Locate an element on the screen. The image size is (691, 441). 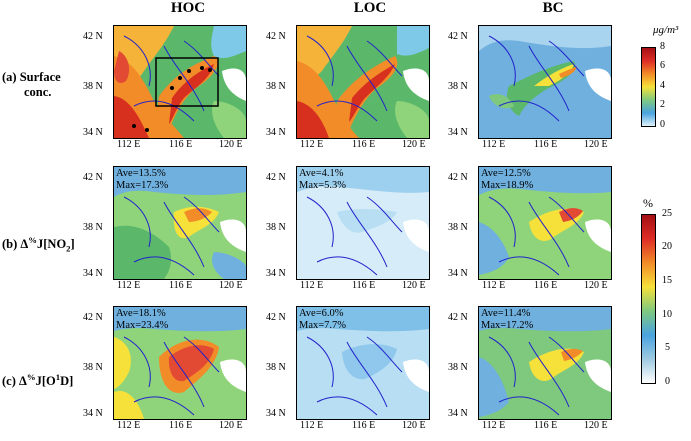
cb-conc-tick-6: 6 is located at coordinates (662, 65).